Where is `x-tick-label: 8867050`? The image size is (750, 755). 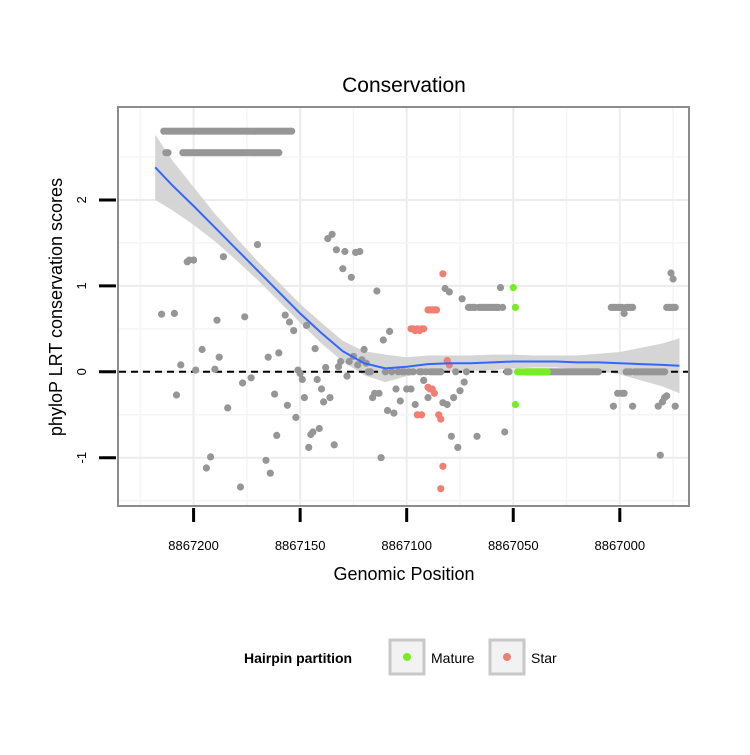 x-tick-label: 8867050 is located at coordinates (513, 545).